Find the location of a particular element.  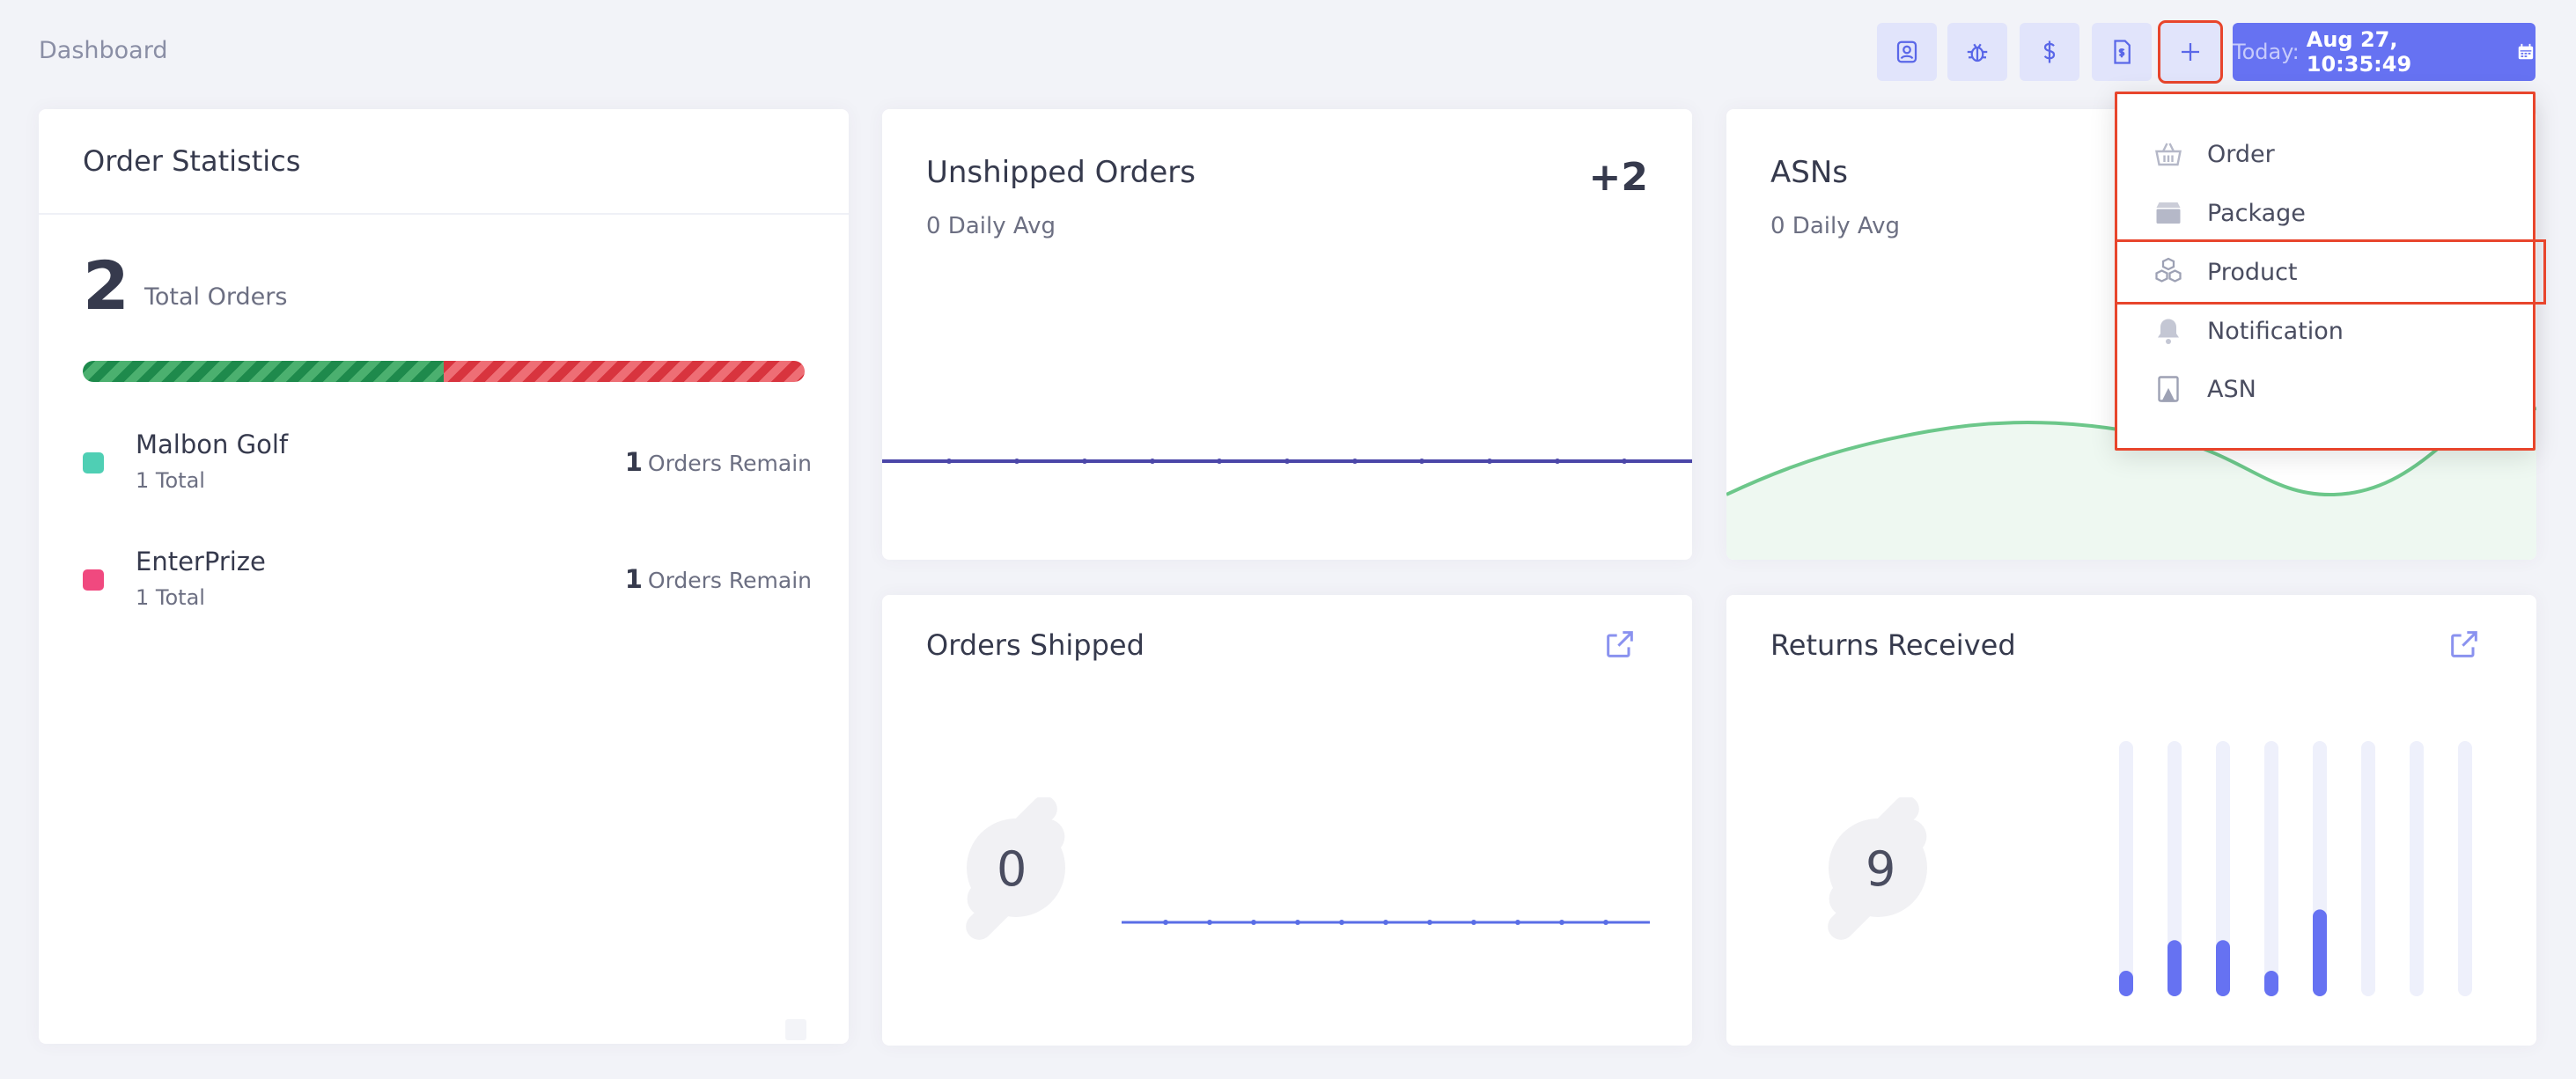

menu-item-asn: ASN is located at coordinates (2325, 389).